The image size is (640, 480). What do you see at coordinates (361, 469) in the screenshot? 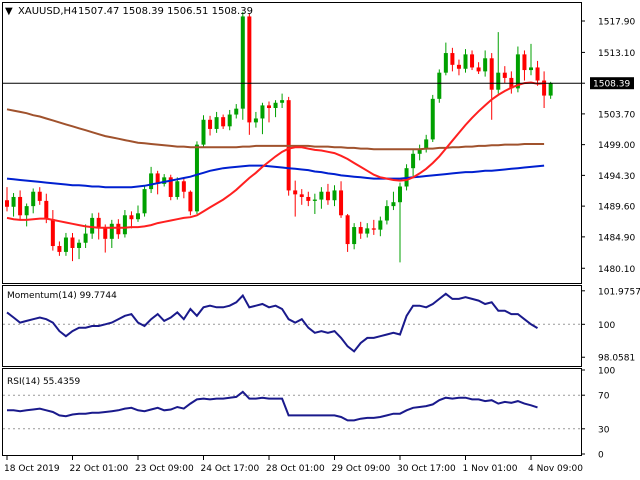
I see `time-tick-label: 29 Oct 09:00` at bounding box center [361, 469].